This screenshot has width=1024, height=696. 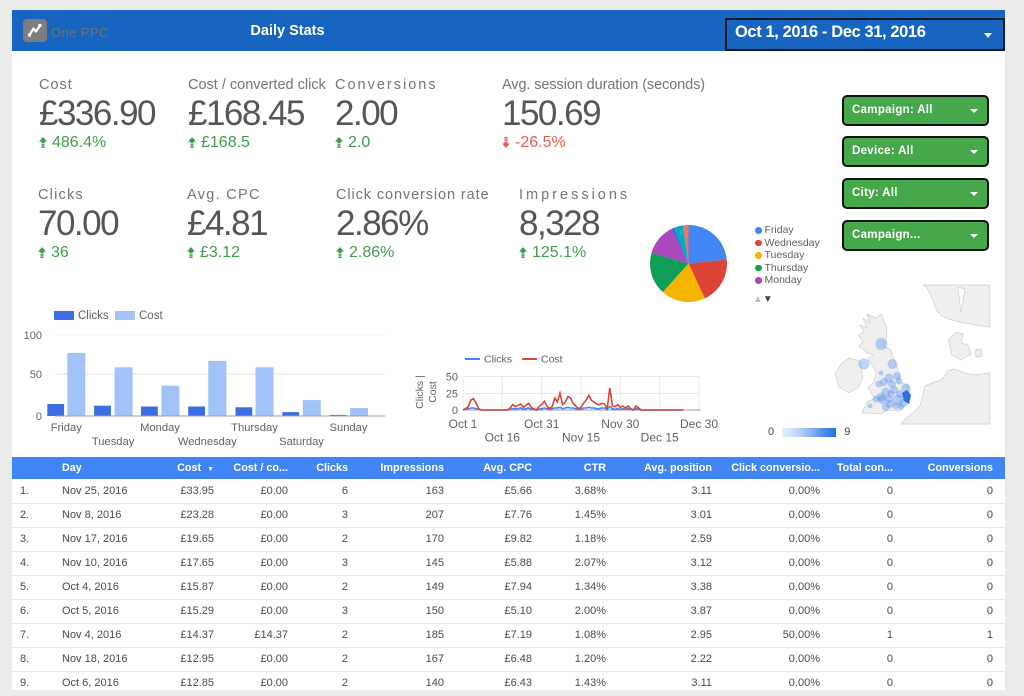 I want to click on svg-text: Saturday, so click(x=301, y=442).